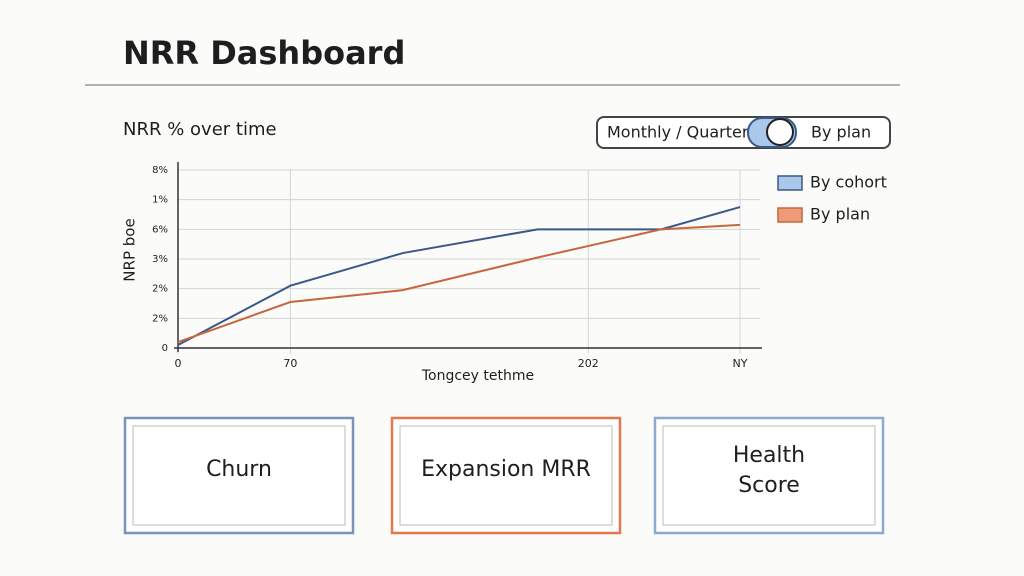 This screenshot has height=576, width=1024. What do you see at coordinates (264, 53) in the screenshot?
I see `page-title: NRR Dashboard` at bounding box center [264, 53].